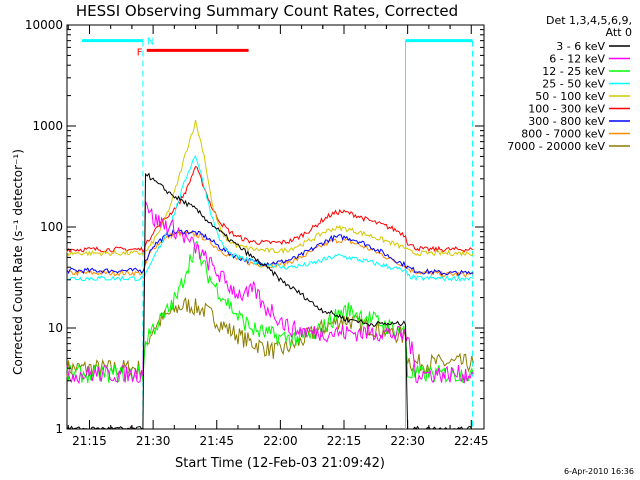  I want to click on legend-entry-label: 800 - 7000 keV, so click(563, 134).